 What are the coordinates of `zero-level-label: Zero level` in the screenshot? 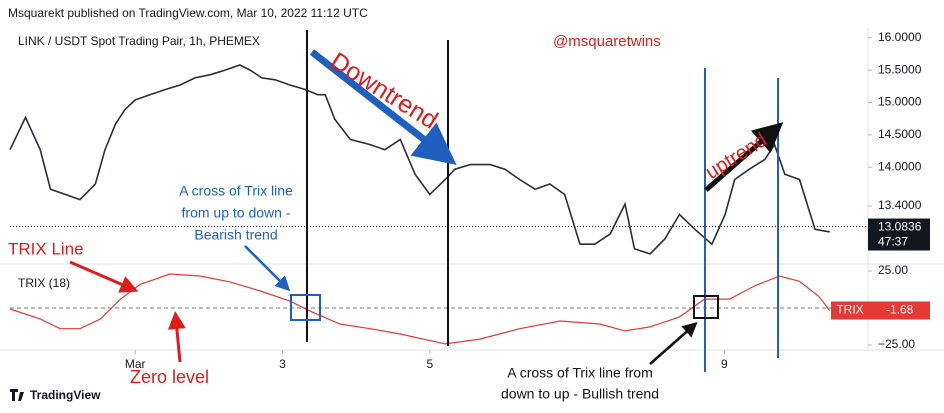 It's located at (169, 377).